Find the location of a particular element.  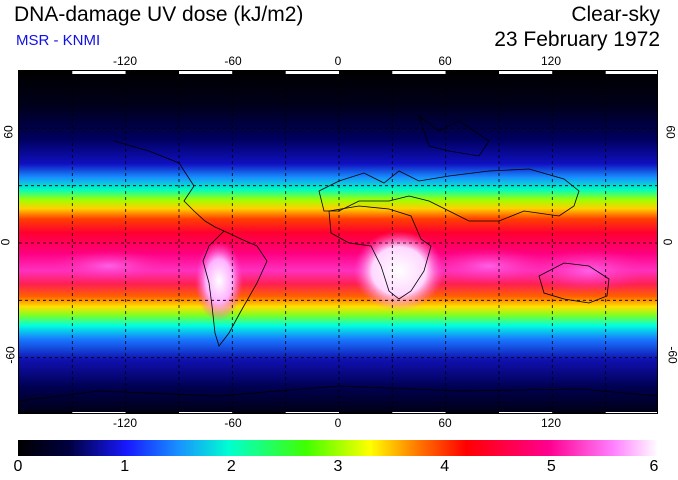

lon-tick-bottom-m120: -120 is located at coordinates (125, 423).